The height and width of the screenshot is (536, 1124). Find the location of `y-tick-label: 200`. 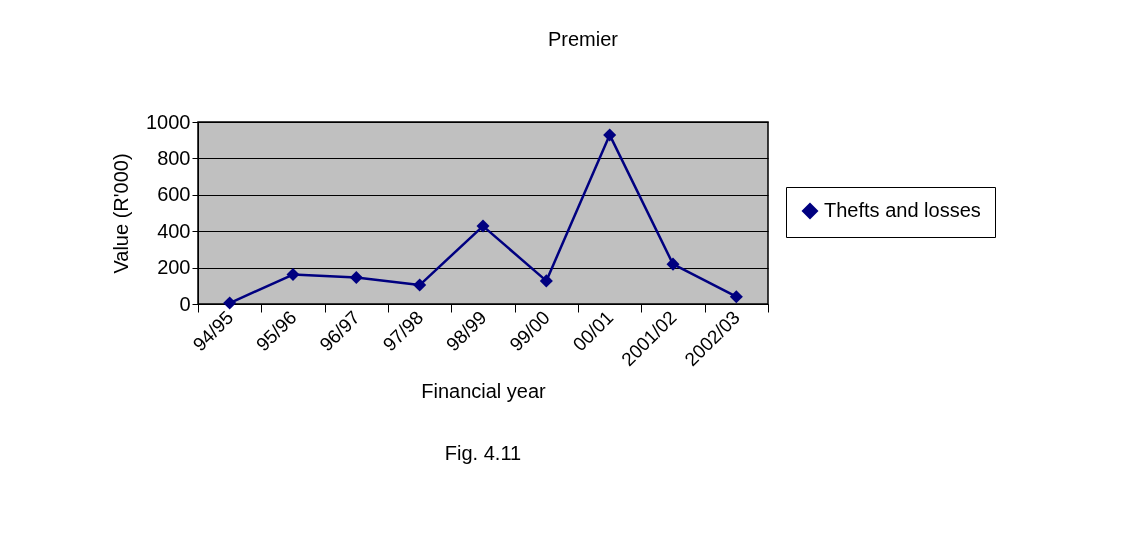

y-tick-label: 200 is located at coordinates (174, 267).